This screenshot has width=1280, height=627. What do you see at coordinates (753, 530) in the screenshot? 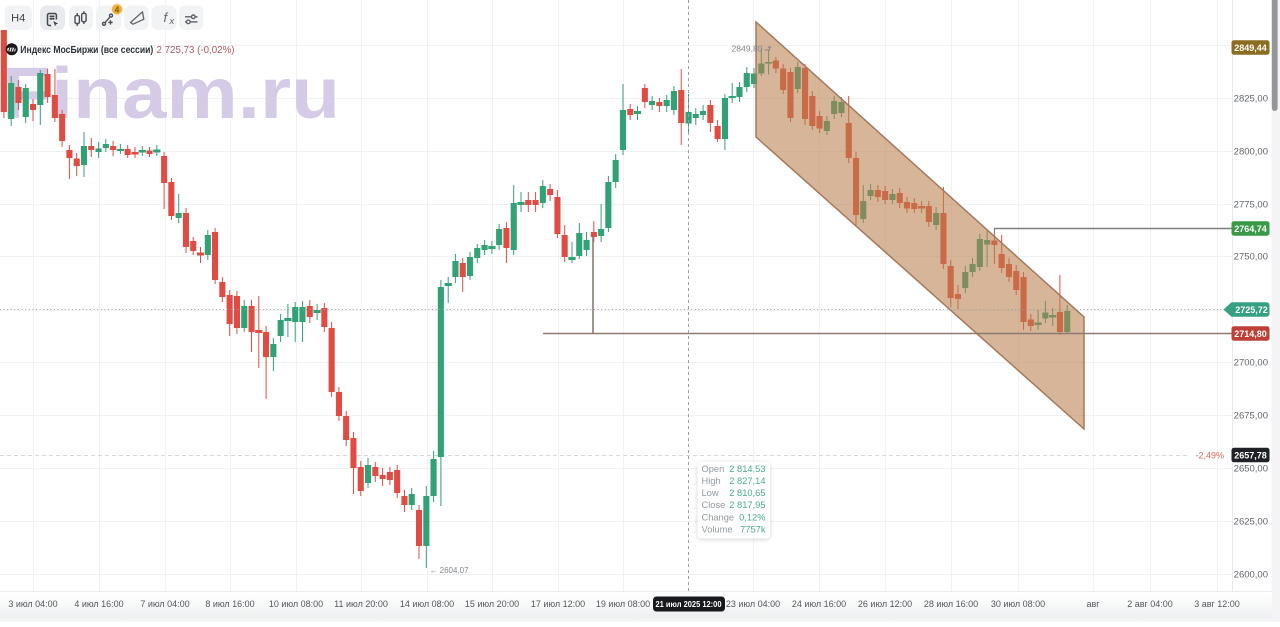
I see `svg-text: 7757k` at bounding box center [753, 530].